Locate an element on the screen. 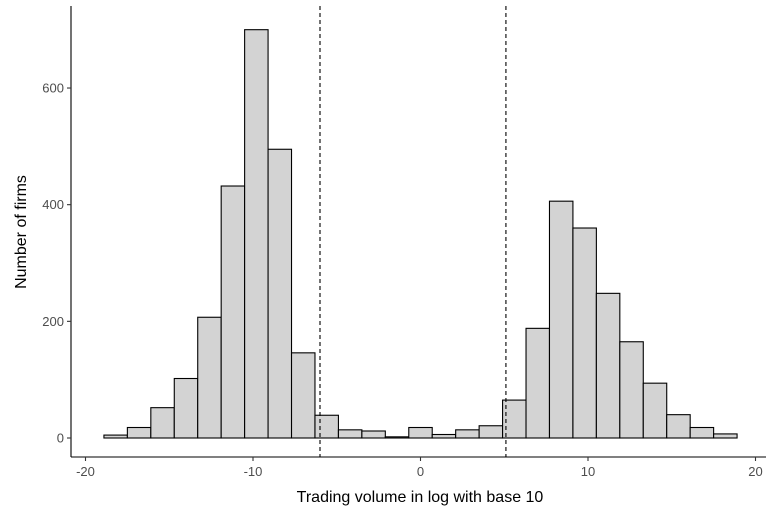 Image resolution: width=766 pixels, height=510 pixels. y-tick-label: 0 is located at coordinates (60, 438).